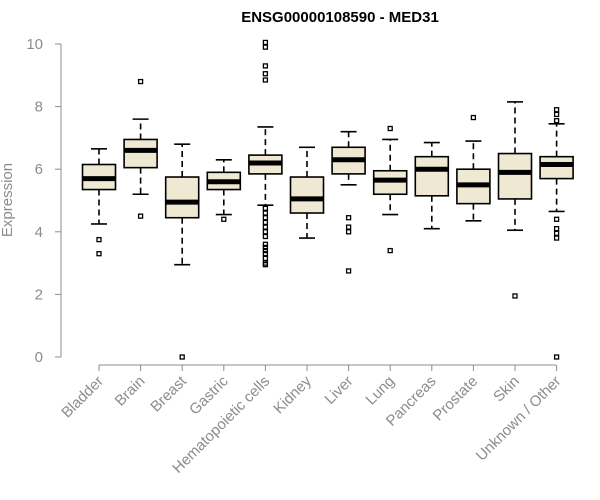 This screenshot has height=500, width=600. What do you see at coordinates (39, 232) in the screenshot?
I see `y-tick-label: 4` at bounding box center [39, 232].